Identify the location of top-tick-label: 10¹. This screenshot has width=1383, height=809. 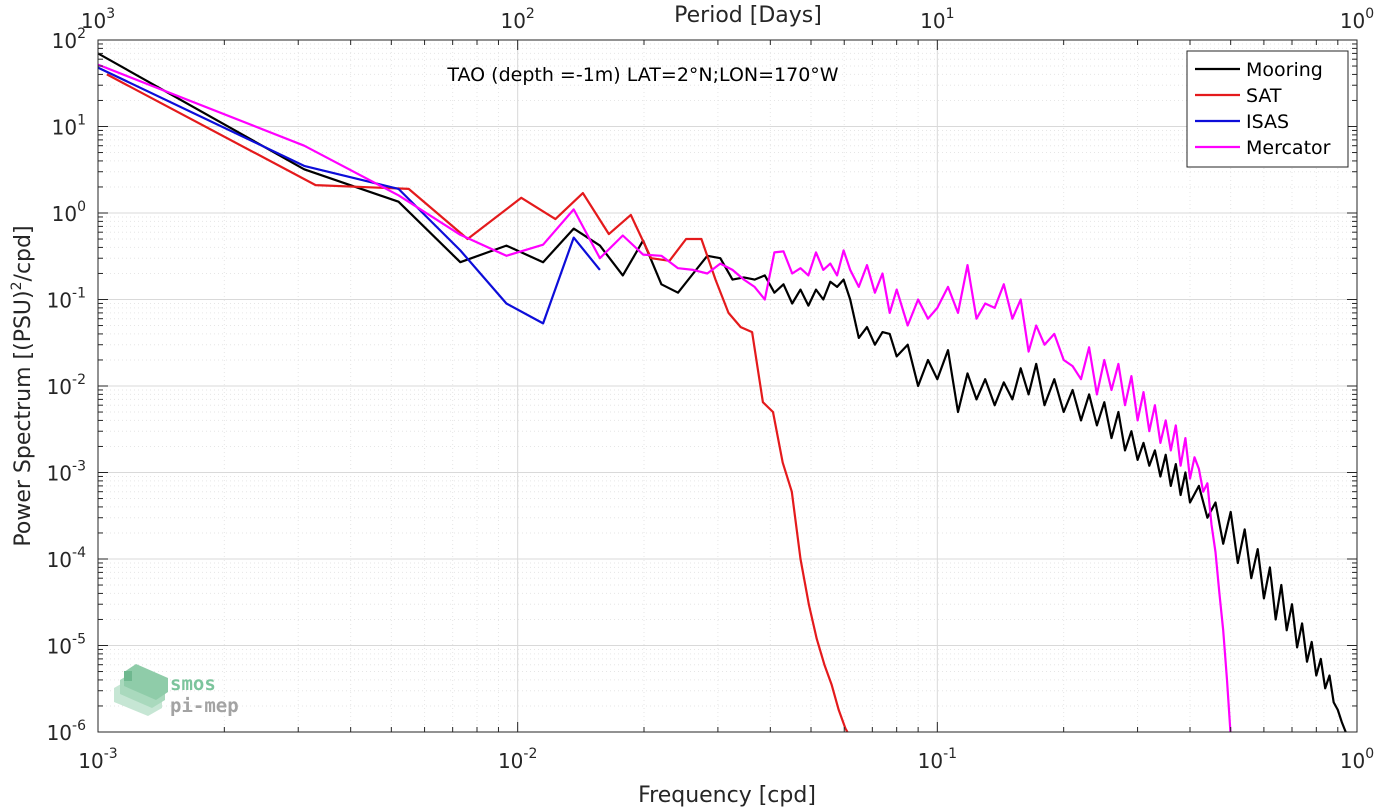
(937, 19).